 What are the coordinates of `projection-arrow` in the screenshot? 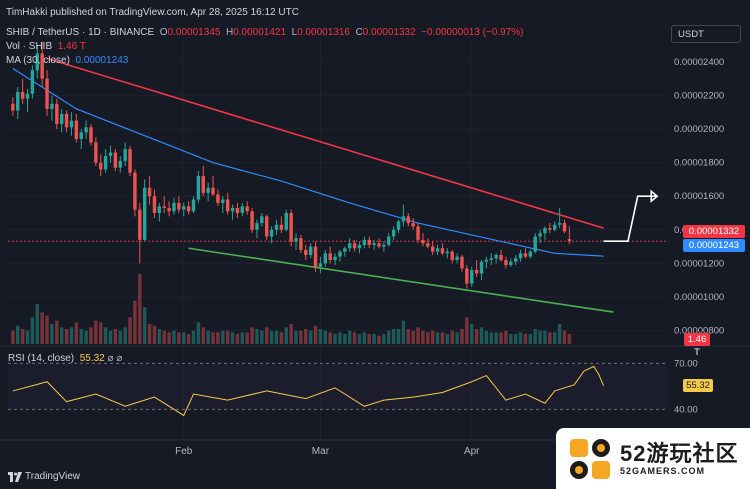 It's located at (630, 219).